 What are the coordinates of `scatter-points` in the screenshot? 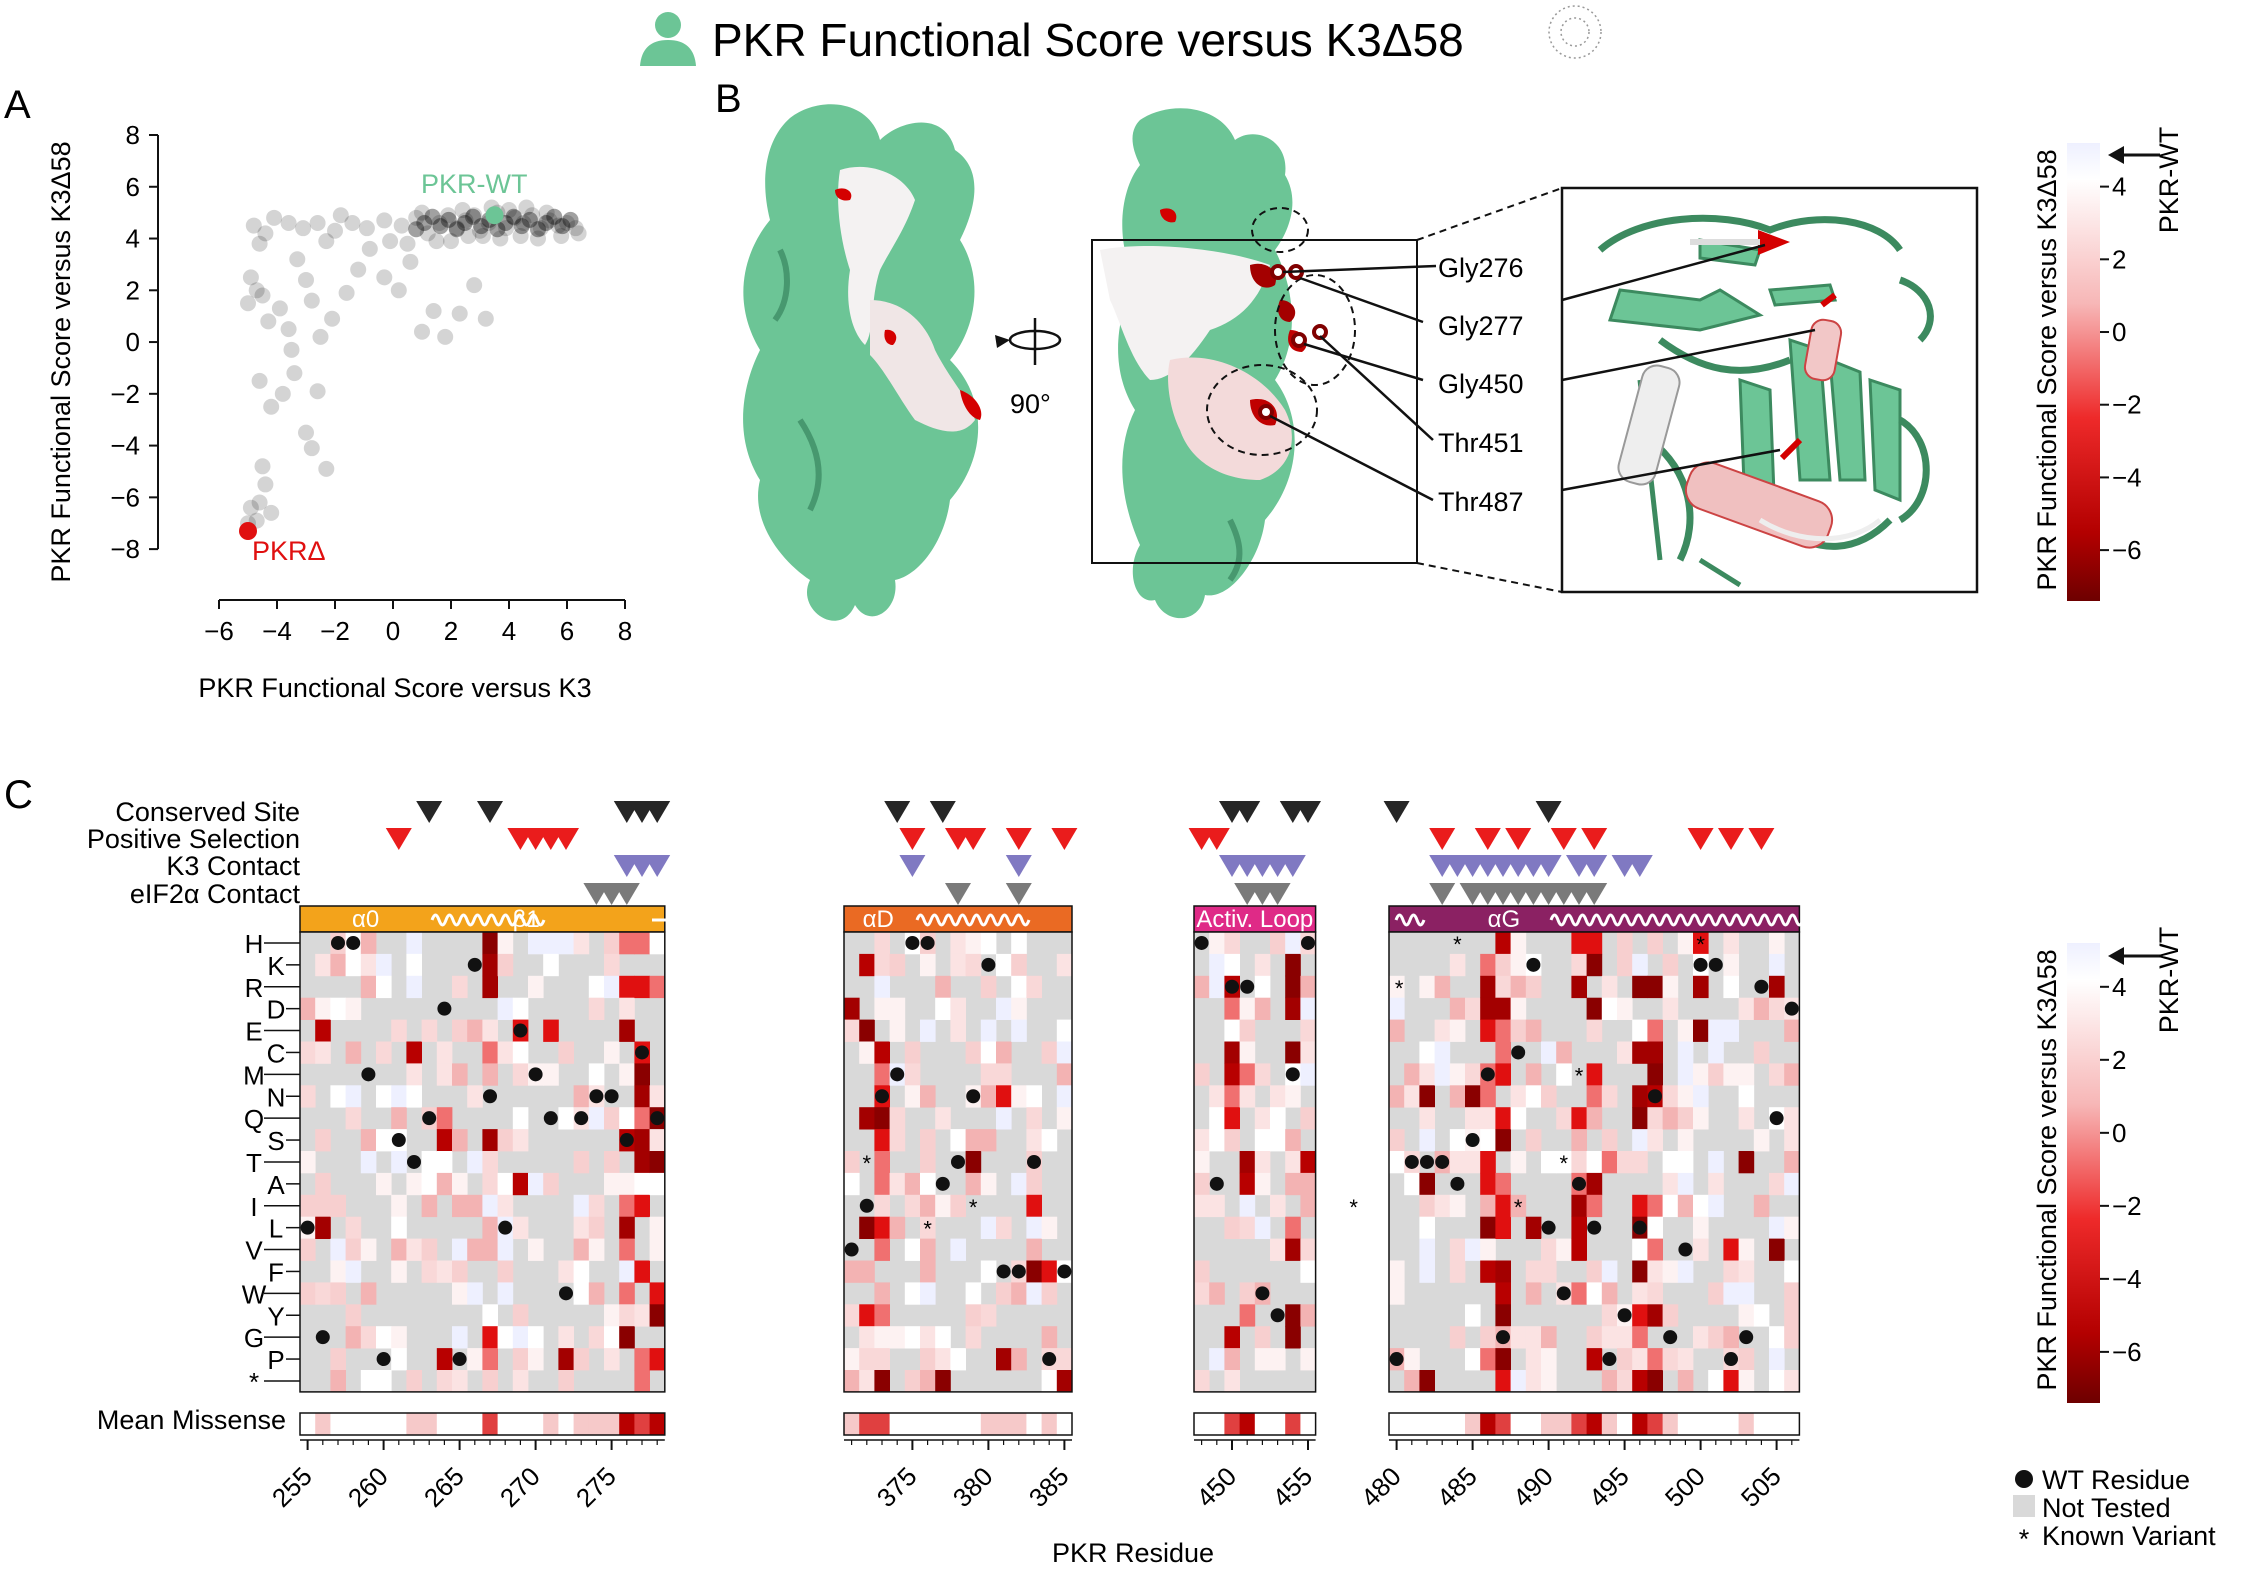 It's located at (413, 369).